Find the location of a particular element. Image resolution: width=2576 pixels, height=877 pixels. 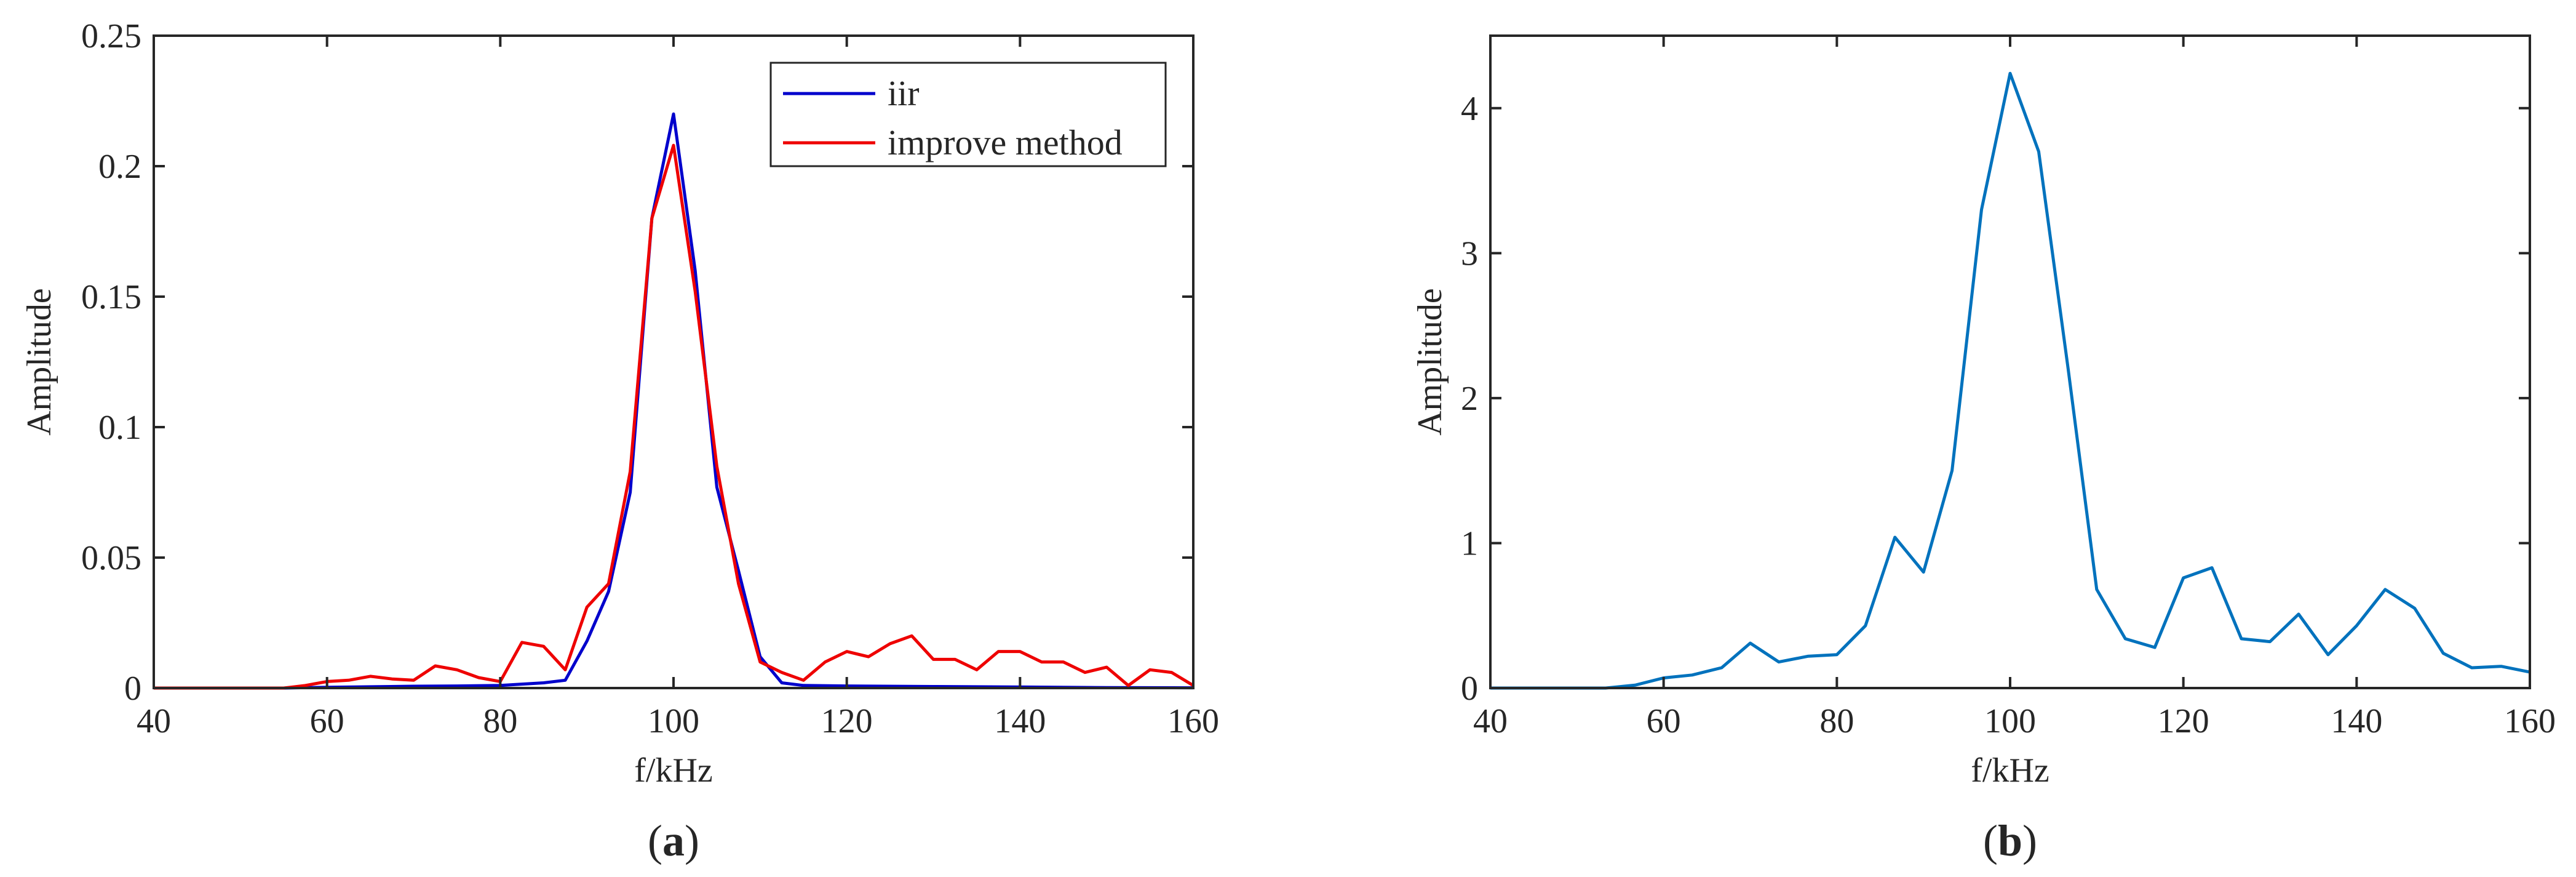

panel-caption: (a) is located at coordinates (673, 841).